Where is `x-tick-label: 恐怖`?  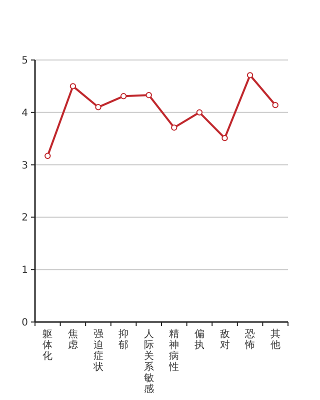
x-tick-label: 恐怖 is located at coordinates (250, 340).